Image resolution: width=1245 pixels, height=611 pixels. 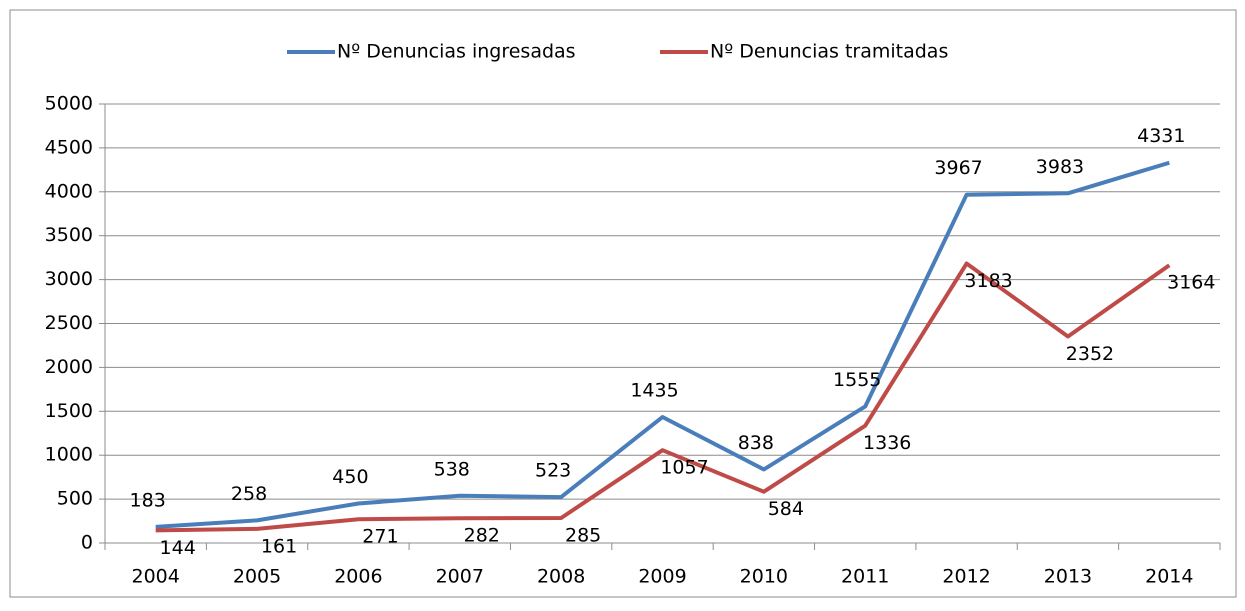 What do you see at coordinates (178, 548) in the screenshot?
I see `data-label: 144` at bounding box center [178, 548].